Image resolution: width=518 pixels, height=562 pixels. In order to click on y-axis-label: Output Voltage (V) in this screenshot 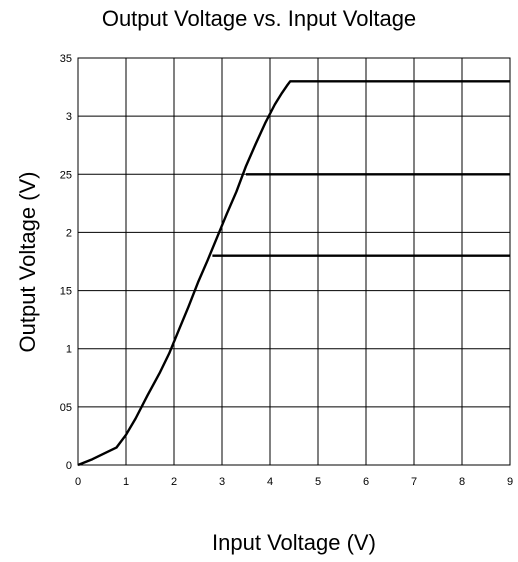, I will do `click(27, 262)`.